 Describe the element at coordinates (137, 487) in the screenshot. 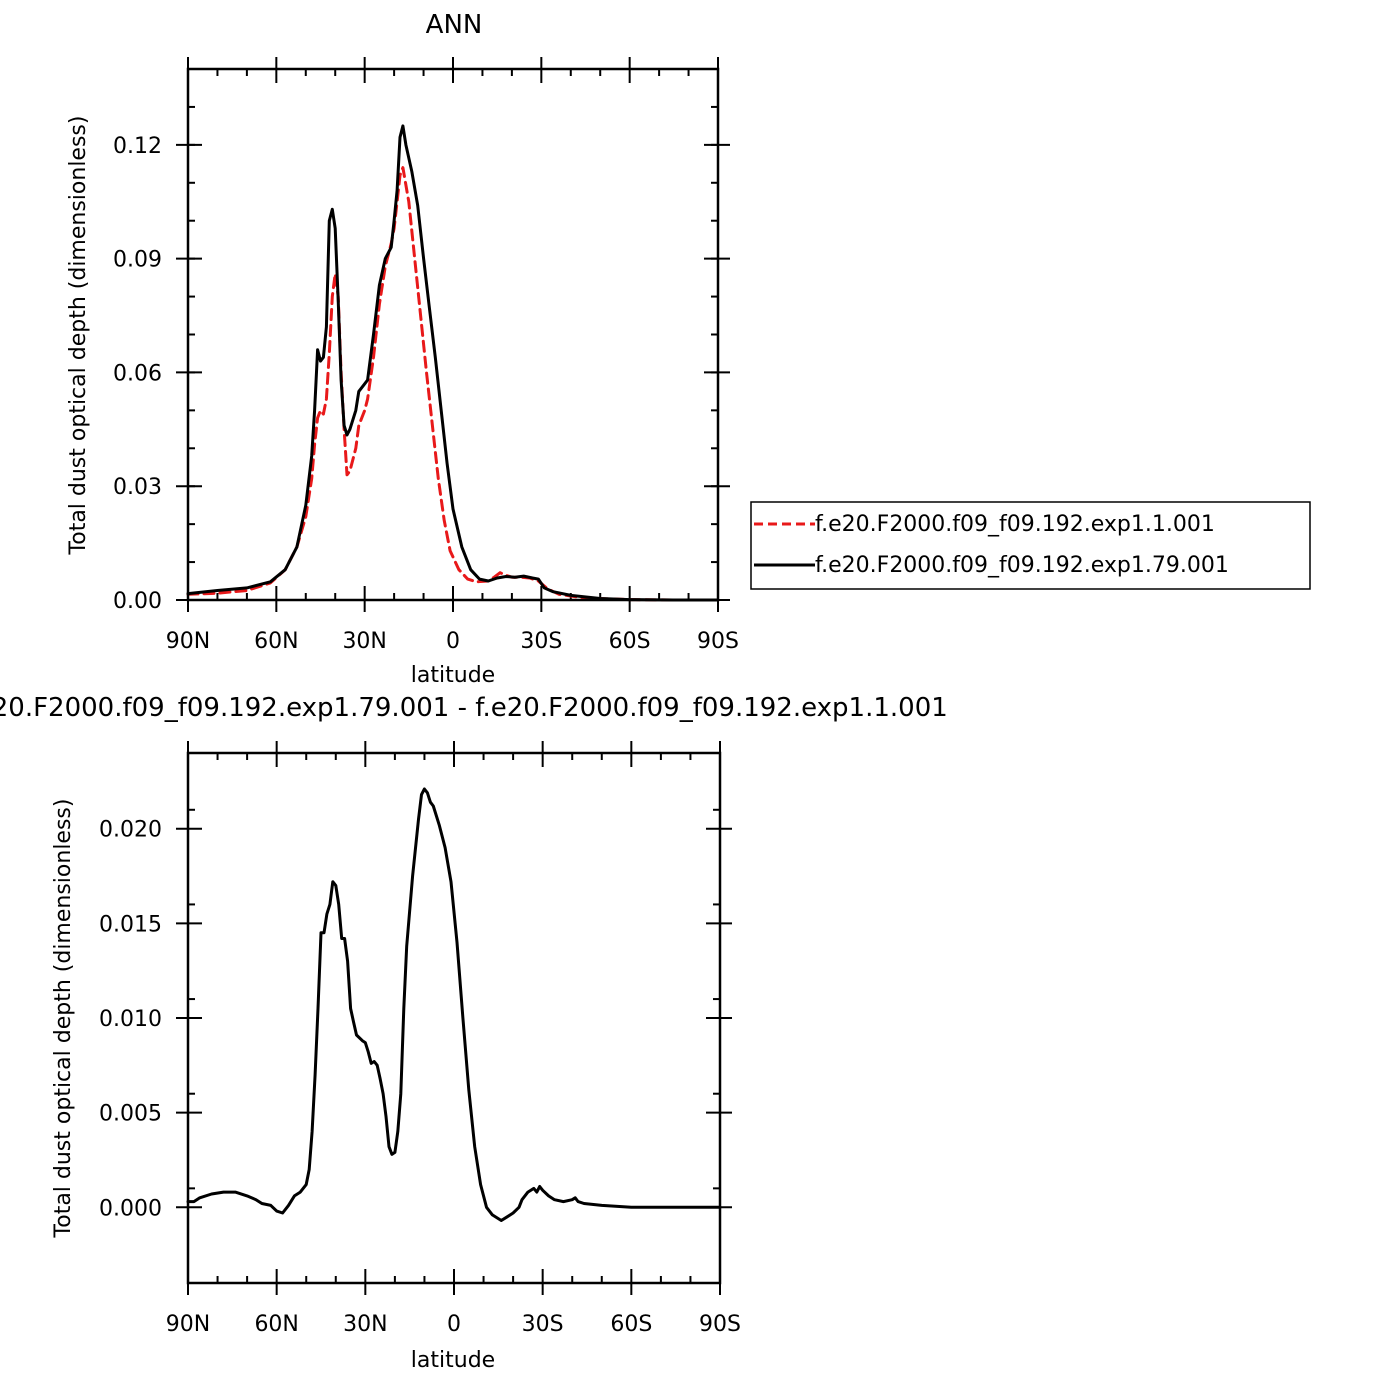

I see `y-tick-label: 0.03` at that location.